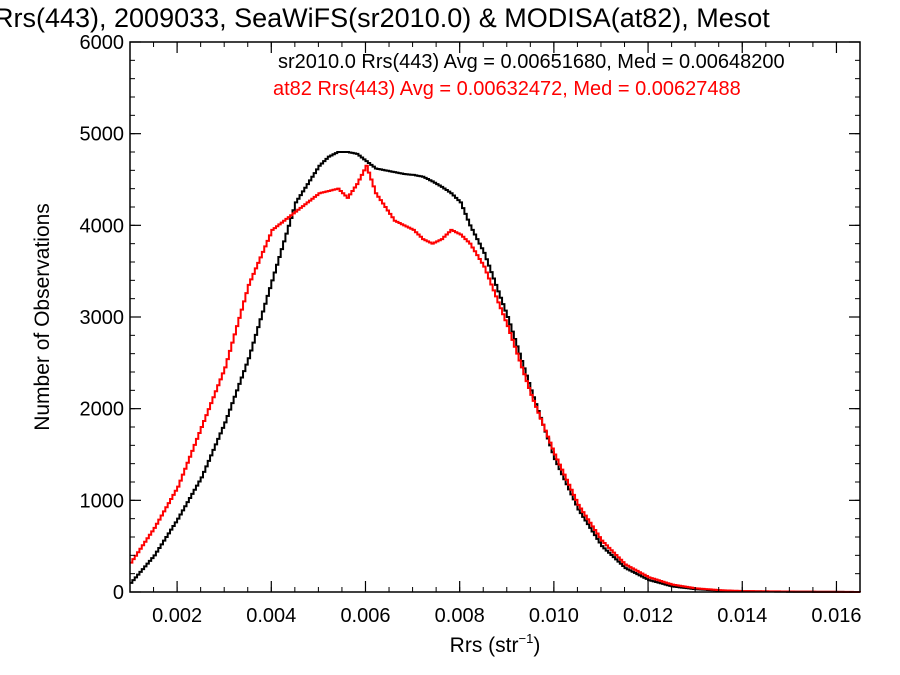 The height and width of the screenshot is (675, 900). What do you see at coordinates (42, 317) in the screenshot?
I see `y-axis-label: Number of Observations` at bounding box center [42, 317].